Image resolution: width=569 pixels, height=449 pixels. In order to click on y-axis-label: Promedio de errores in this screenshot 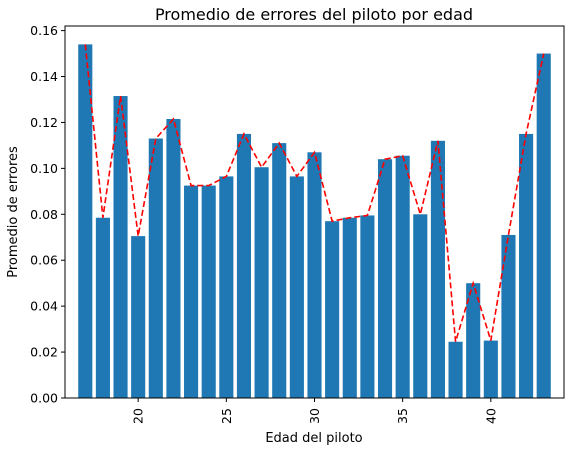, I will do `click(13, 212)`.